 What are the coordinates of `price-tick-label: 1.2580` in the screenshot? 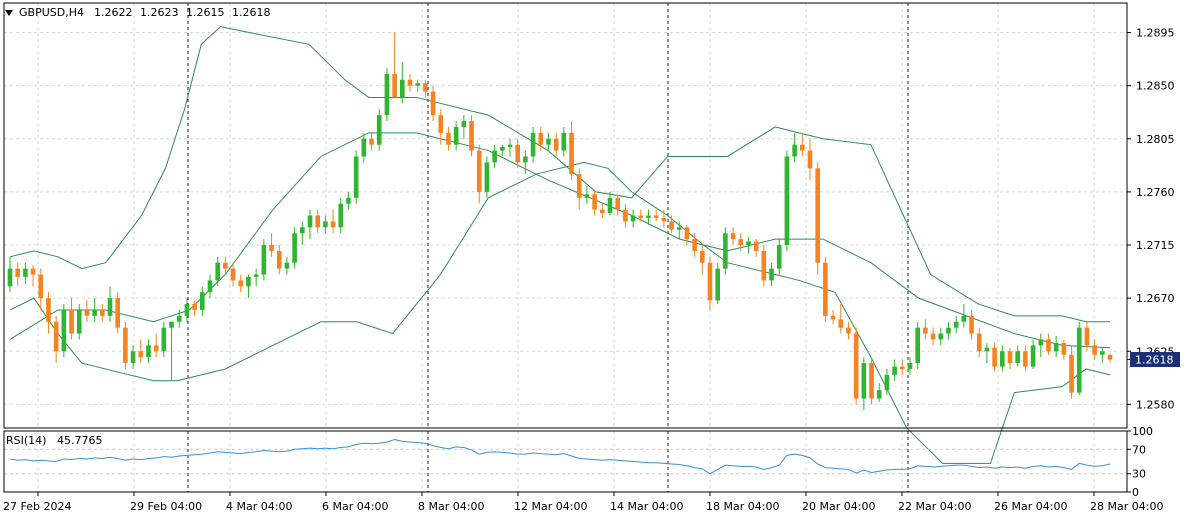 It's located at (1155, 404).